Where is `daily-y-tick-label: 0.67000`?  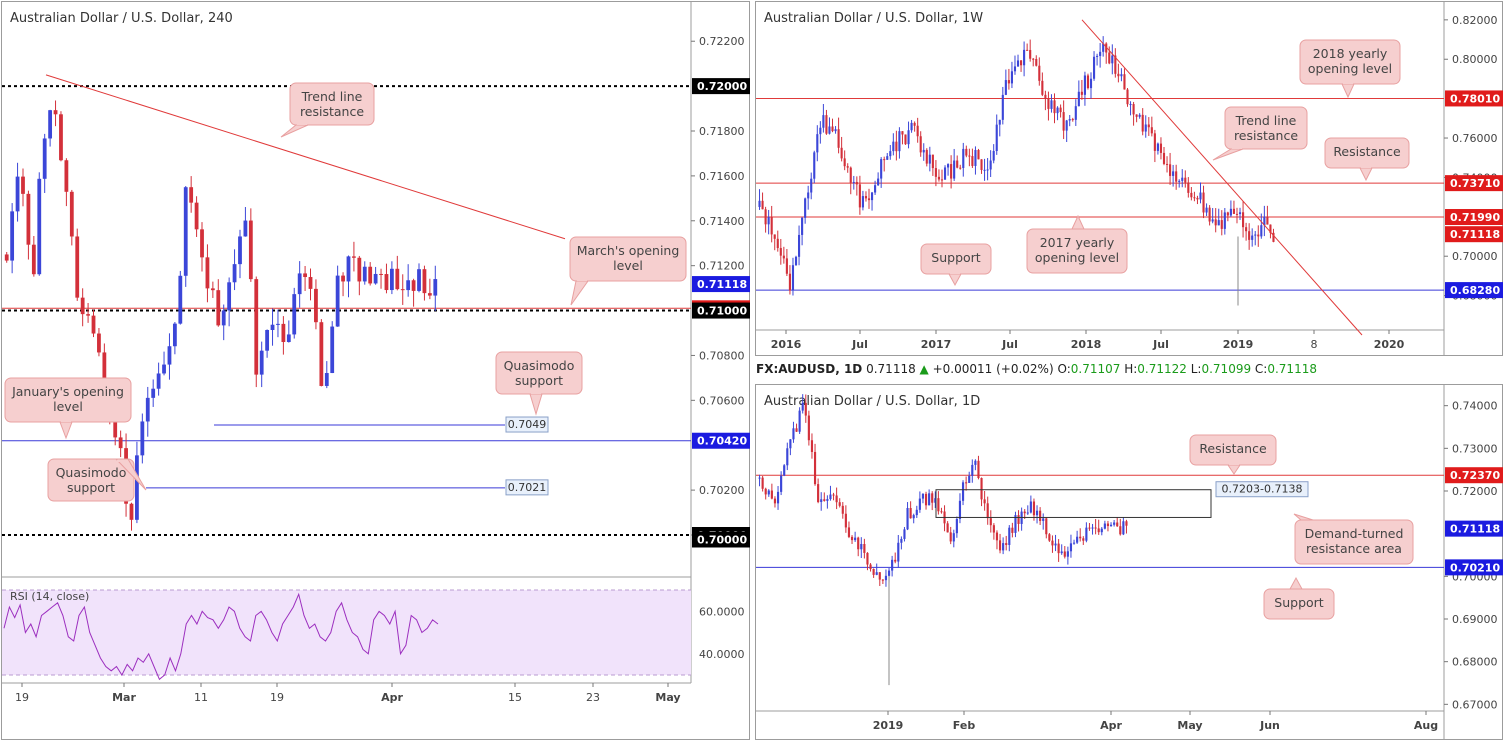 daily-y-tick-label: 0.67000 is located at coordinates (1475, 704).